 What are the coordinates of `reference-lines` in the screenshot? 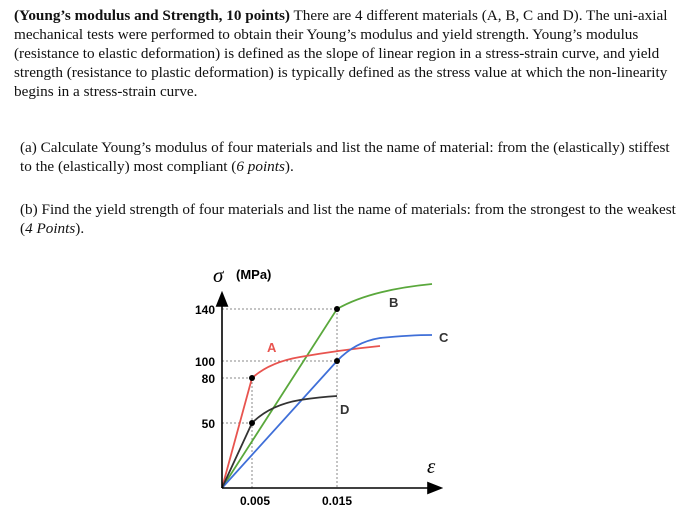 It's located at (280, 398).